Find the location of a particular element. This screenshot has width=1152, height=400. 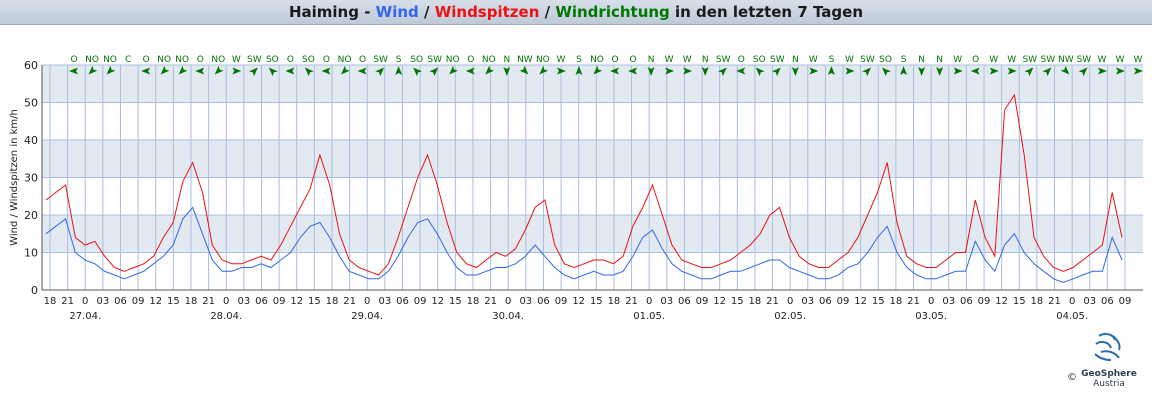

direction-label: SO is located at coordinates (885, 60).